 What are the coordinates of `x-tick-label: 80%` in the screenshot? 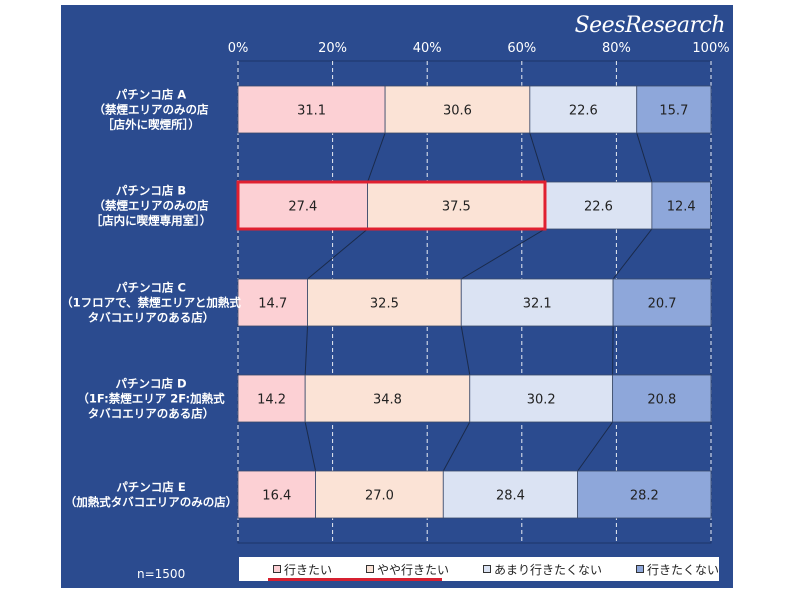 It's located at (616, 48).